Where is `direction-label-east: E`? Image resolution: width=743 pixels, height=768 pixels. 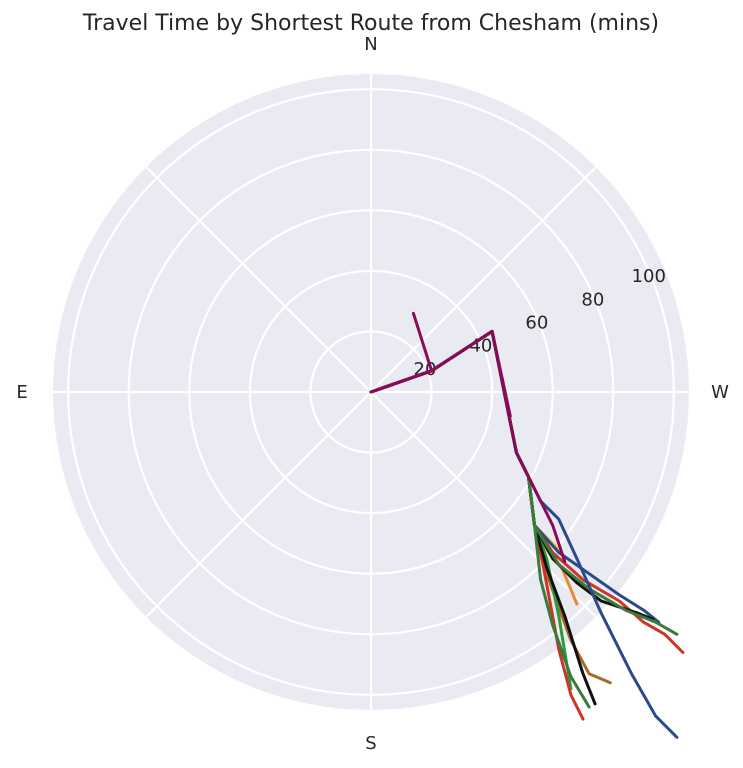 direction-label-east: E is located at coordinates (21, 392).